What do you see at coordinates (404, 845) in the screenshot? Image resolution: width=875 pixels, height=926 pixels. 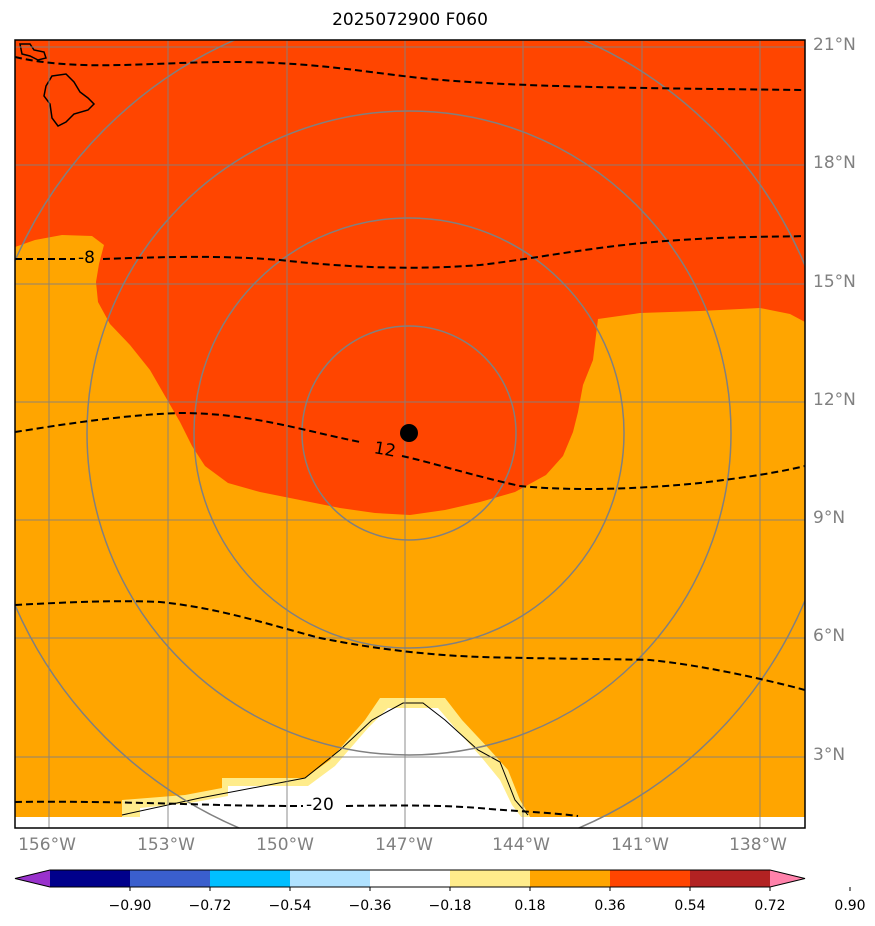 I see `lon-label-147w: 147°W` at bounding box center [404, 845].